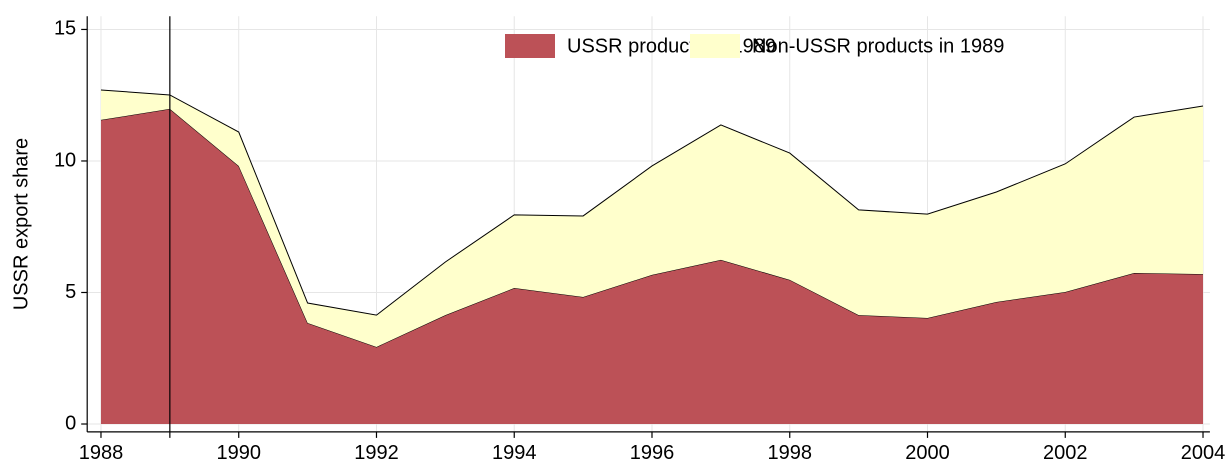  What do you see at coordinates (1203, 453) in the screenshot?
I see `x-tick-label: 2004` at bounding box center [1203, 453].